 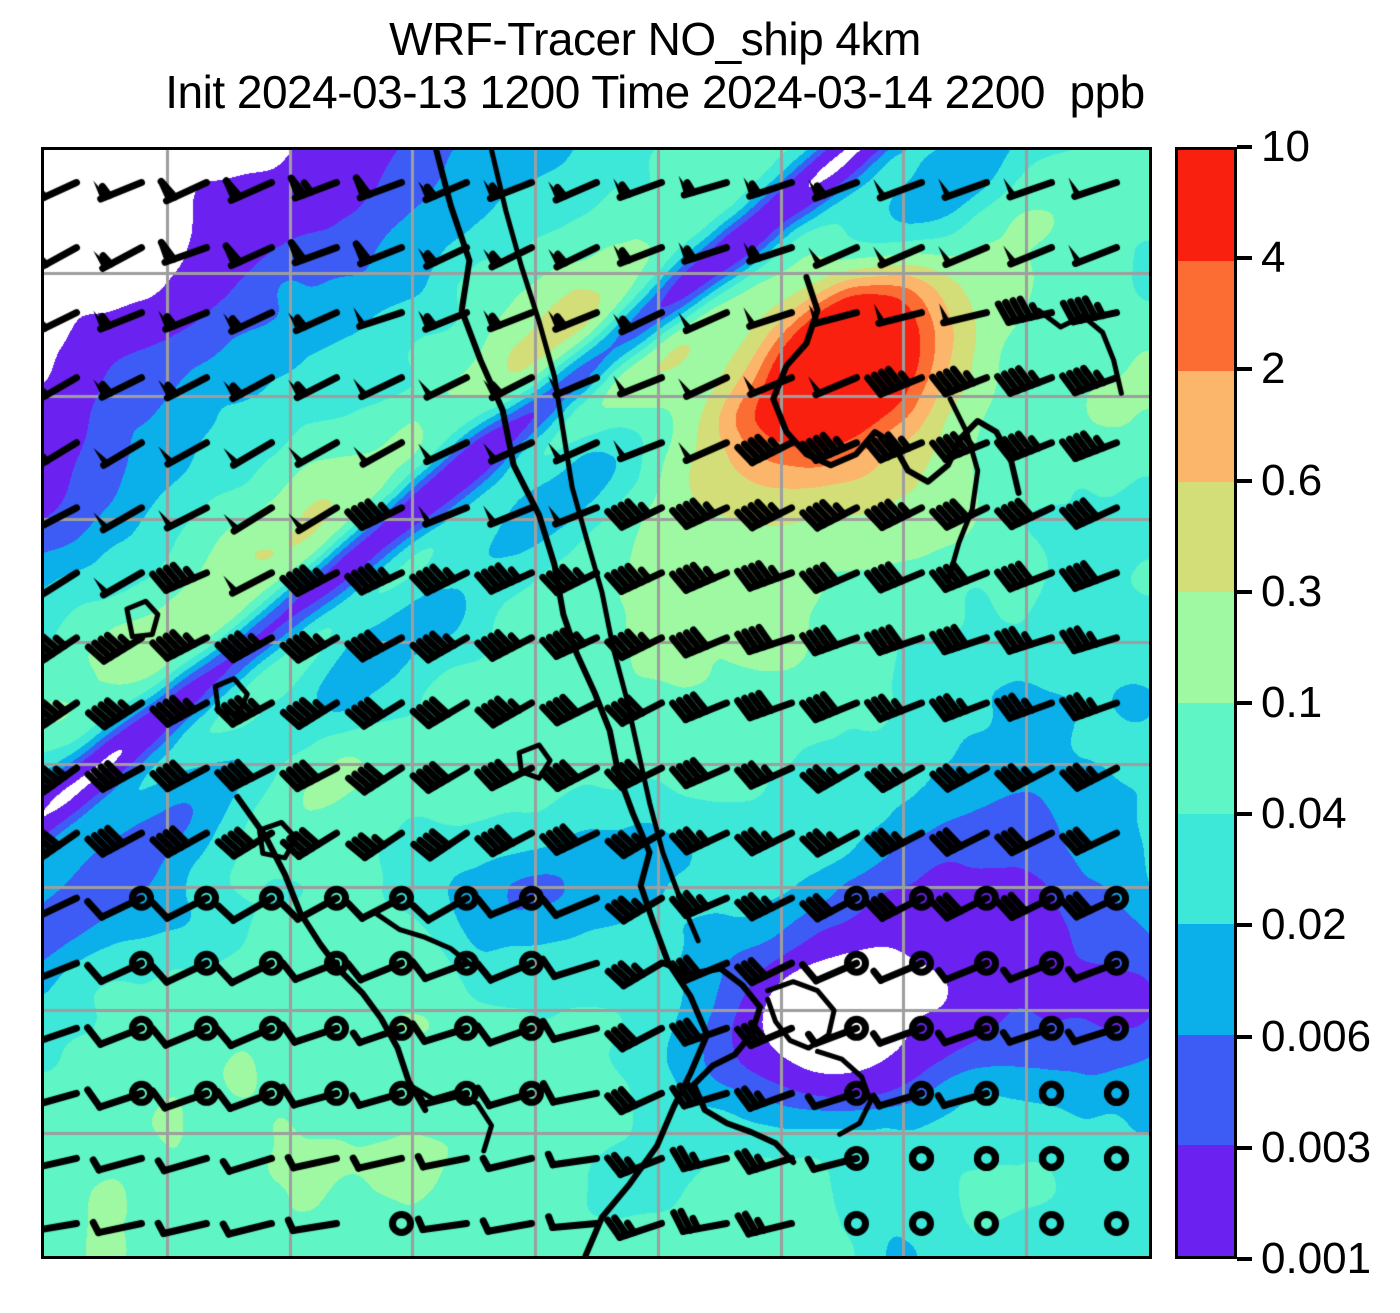 I want to click on colorbar-tick-label: 0.1, so click(x=1292, y=702).